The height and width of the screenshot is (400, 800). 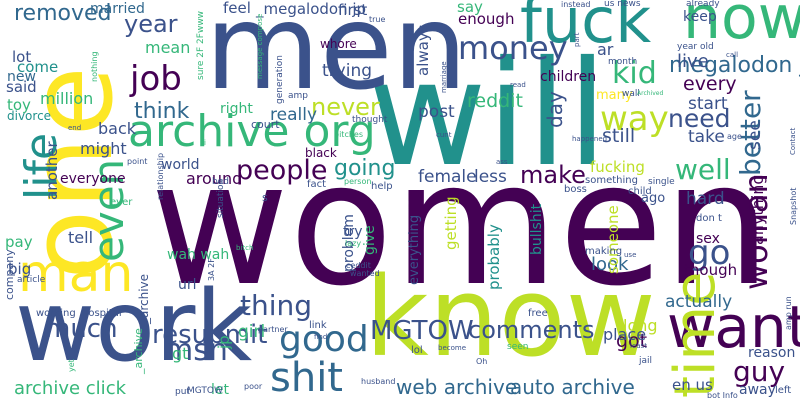 I want to click on word-part: part, so click(x=577, y=39).